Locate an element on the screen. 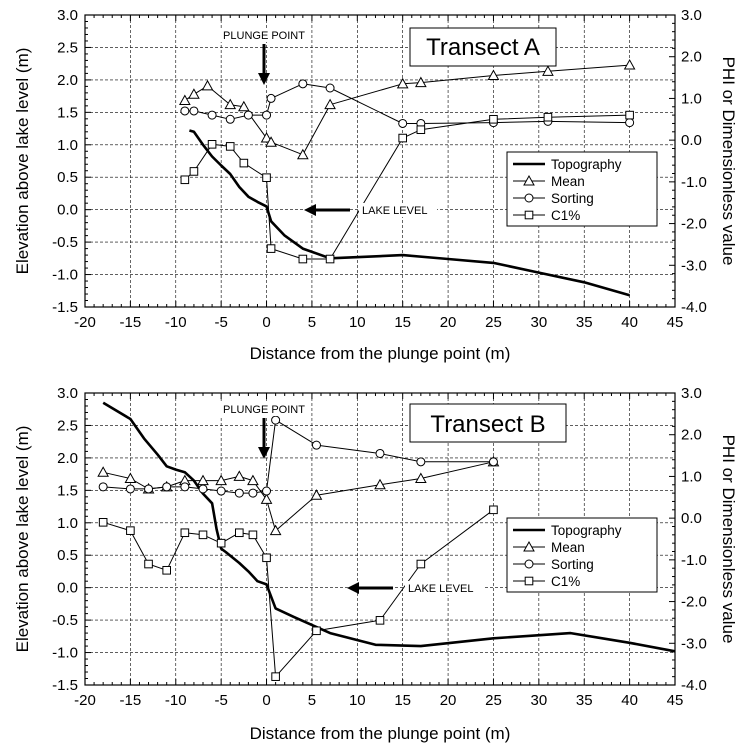  legend-label: Sorting is located at coordinates (572, 564).